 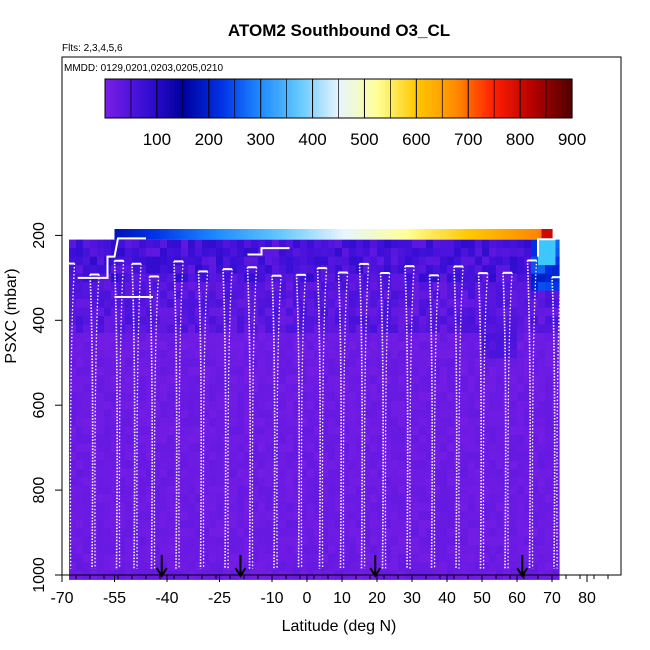 I want to click on profile-descent, so click(x=381, y=420).